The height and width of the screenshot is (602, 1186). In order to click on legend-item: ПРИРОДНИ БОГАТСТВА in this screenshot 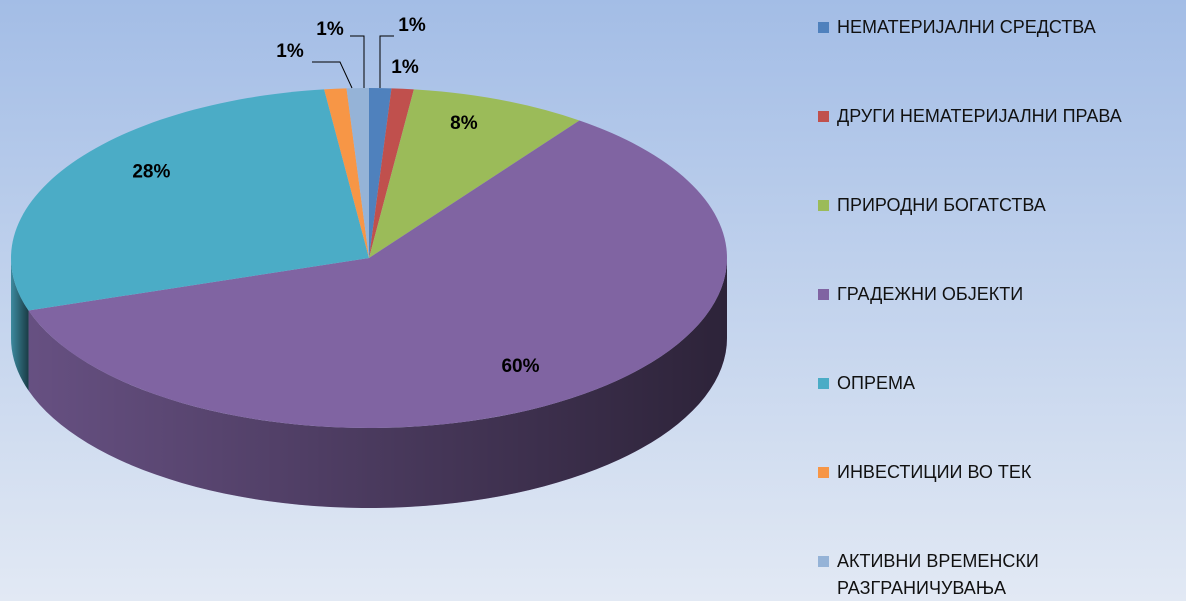, I will do `click(992, 205)`.